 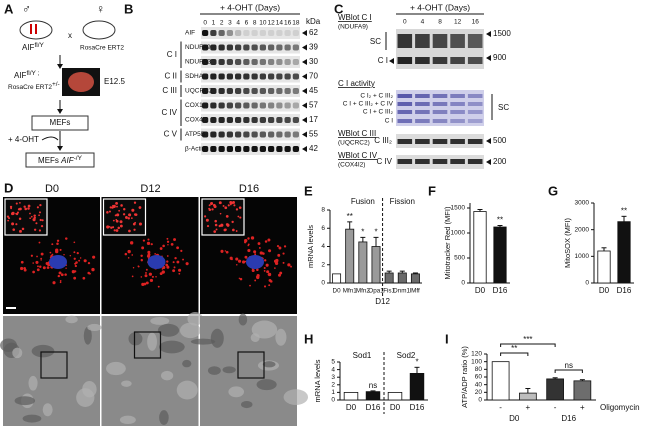 I want to click on lane-label: 1, so click(x=214, y=23).